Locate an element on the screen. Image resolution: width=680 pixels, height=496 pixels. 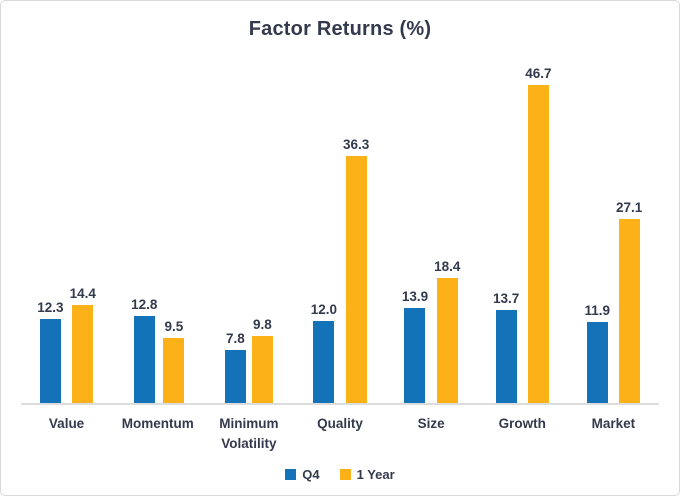
bar-q4-value is located at coordinates (50, 361).